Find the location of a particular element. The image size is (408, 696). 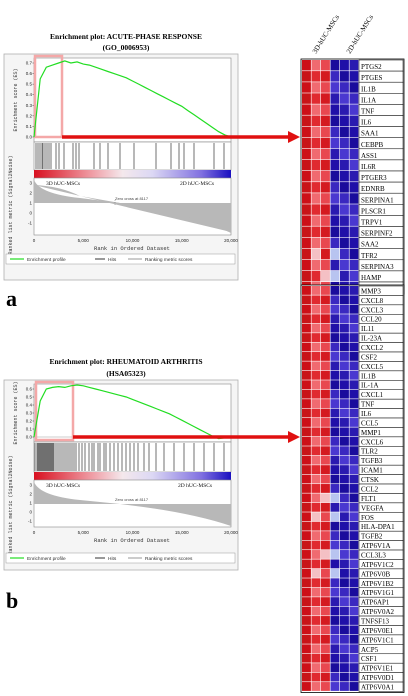

gene-label: PTGES is located at coordinates (372, 78).